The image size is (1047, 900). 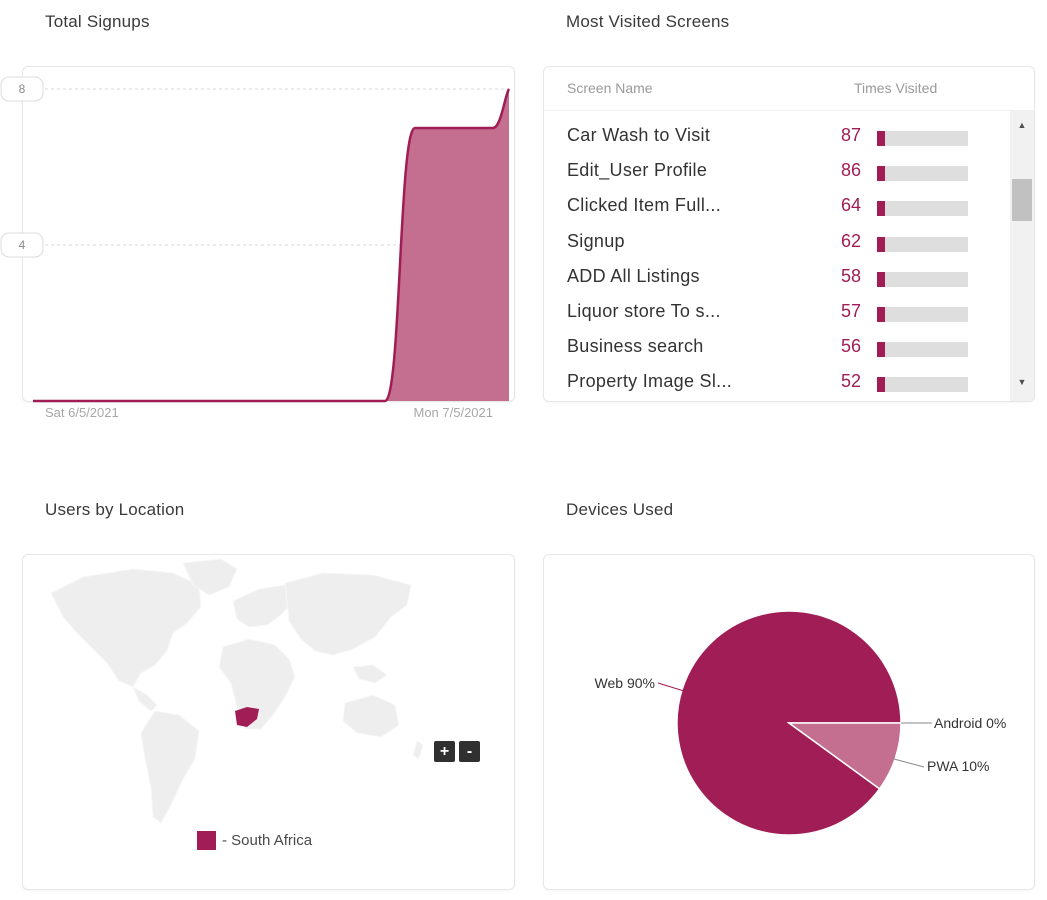 What do you see at coordinates (257, 684) in the screenshot?
I see `map-region-africa` at bounding box center [257, 684].